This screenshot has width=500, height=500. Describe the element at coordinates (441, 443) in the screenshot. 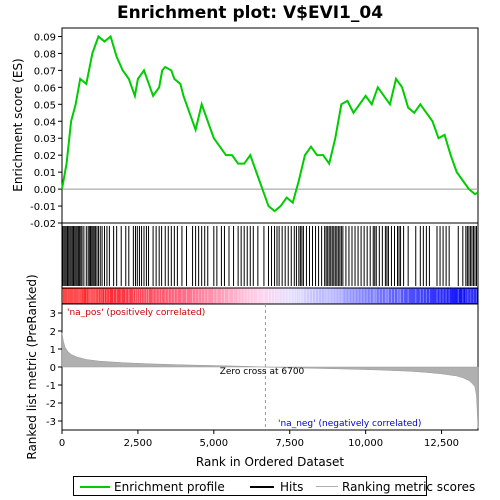

I see `xtick-label: 12,500` at that location.